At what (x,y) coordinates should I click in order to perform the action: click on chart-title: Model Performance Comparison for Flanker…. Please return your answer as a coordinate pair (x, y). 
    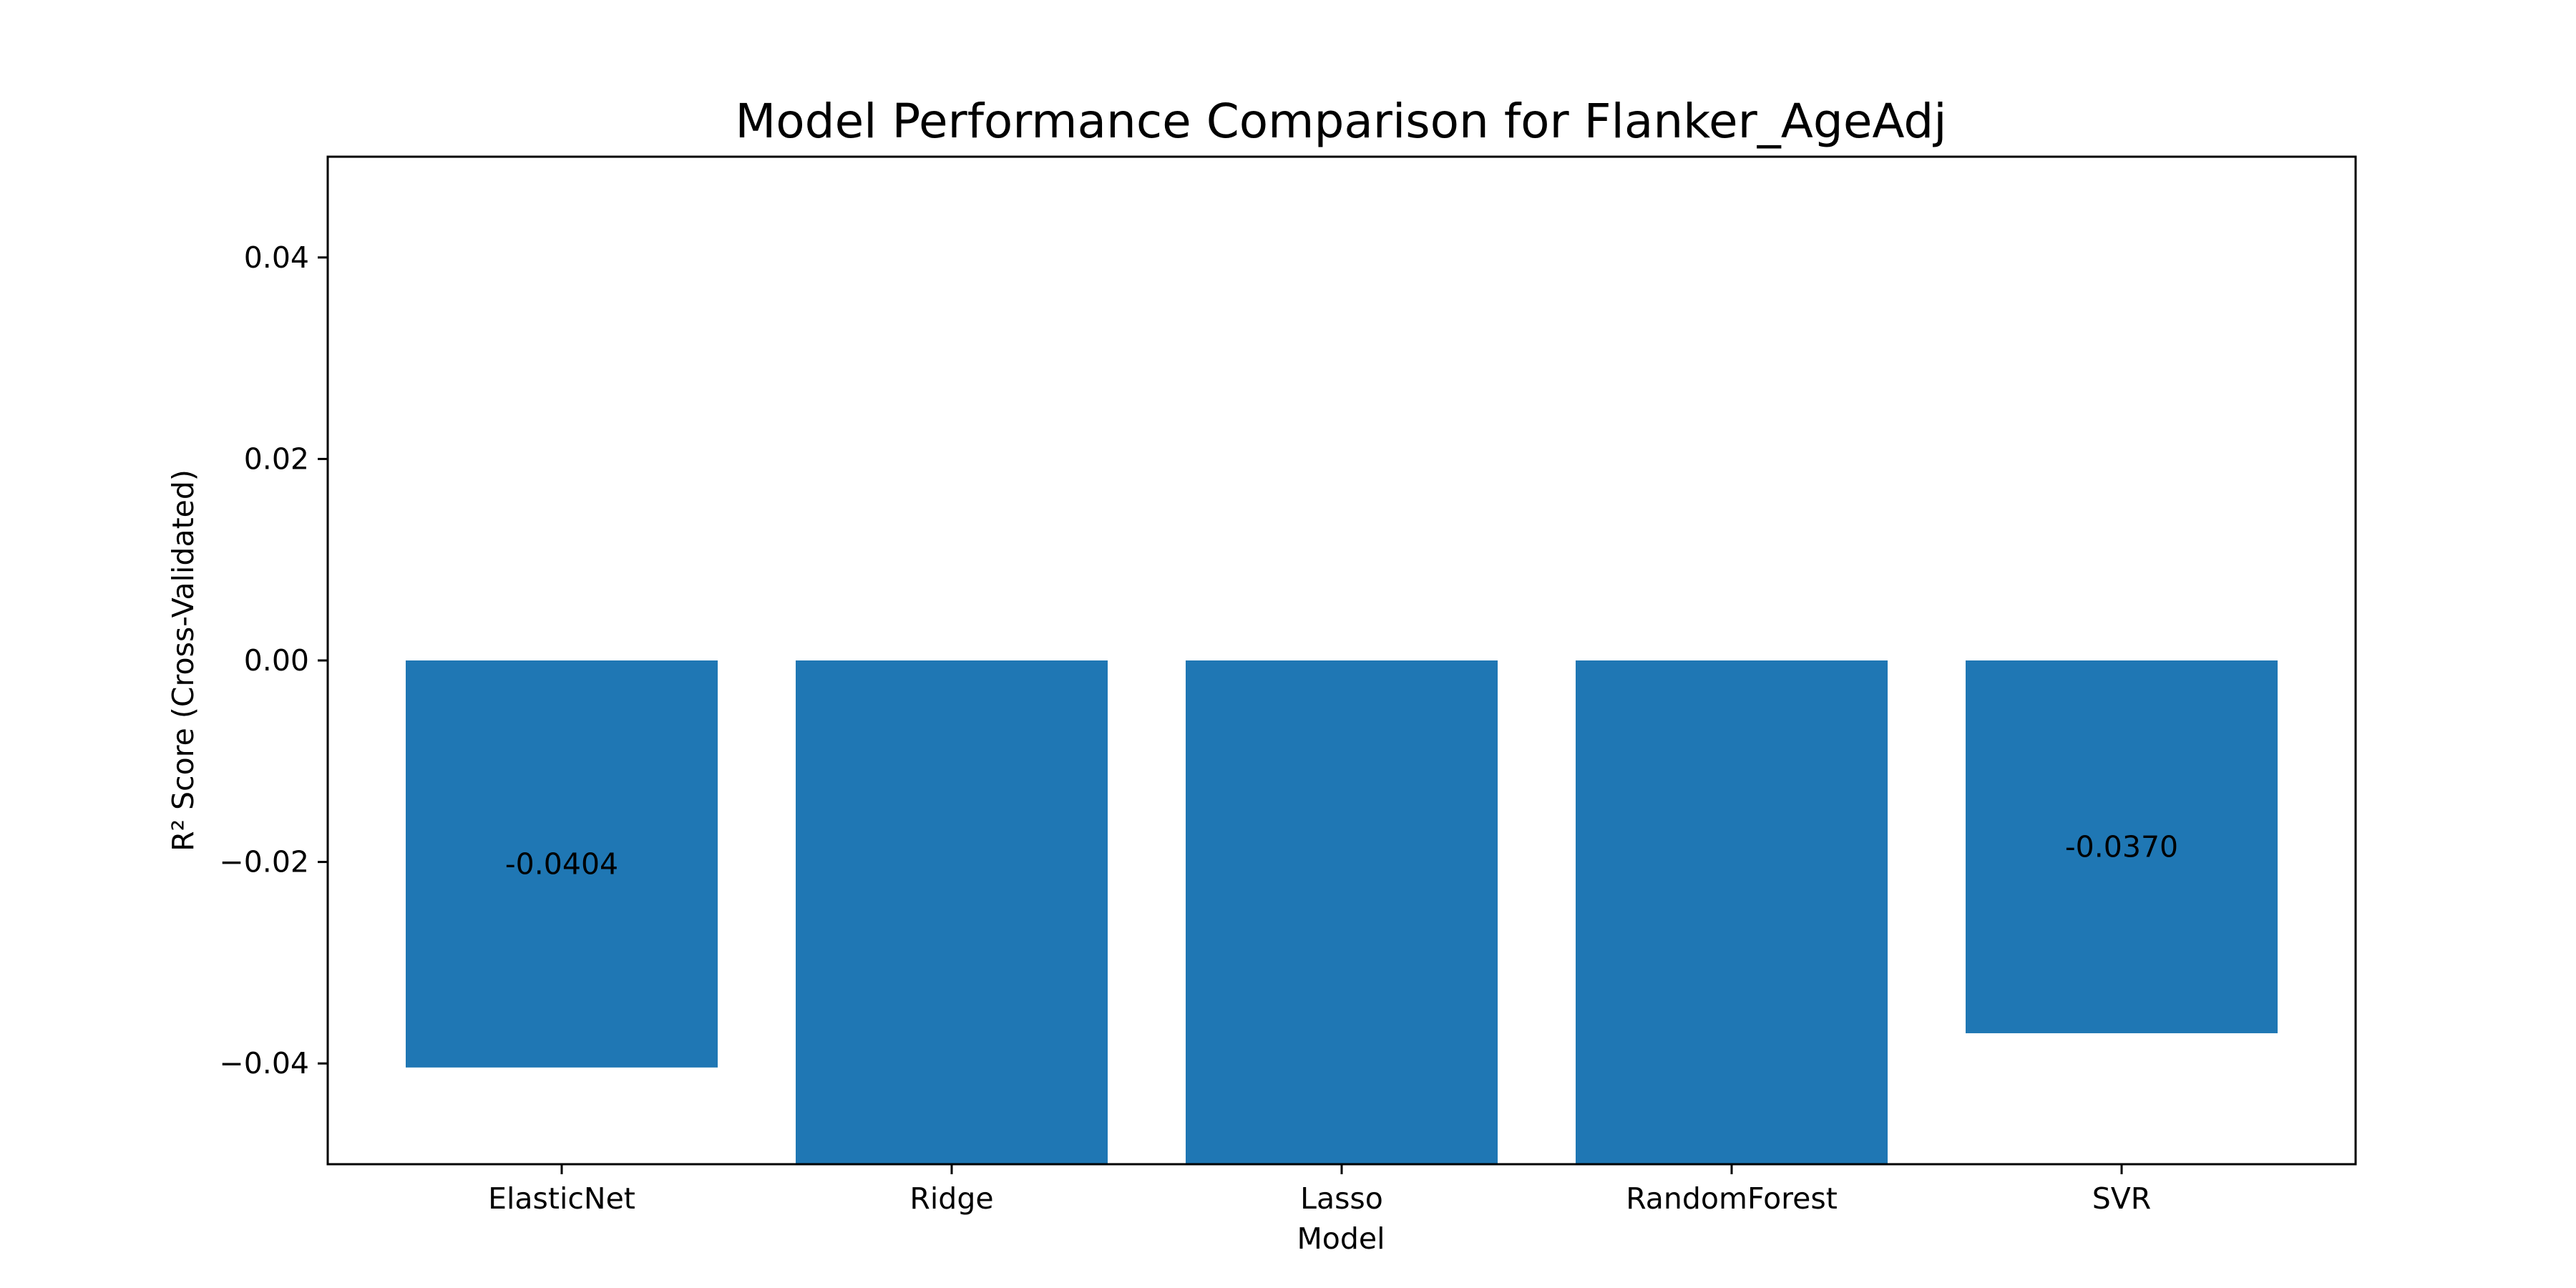
    Looking at the image, I should click on (1340, 122).